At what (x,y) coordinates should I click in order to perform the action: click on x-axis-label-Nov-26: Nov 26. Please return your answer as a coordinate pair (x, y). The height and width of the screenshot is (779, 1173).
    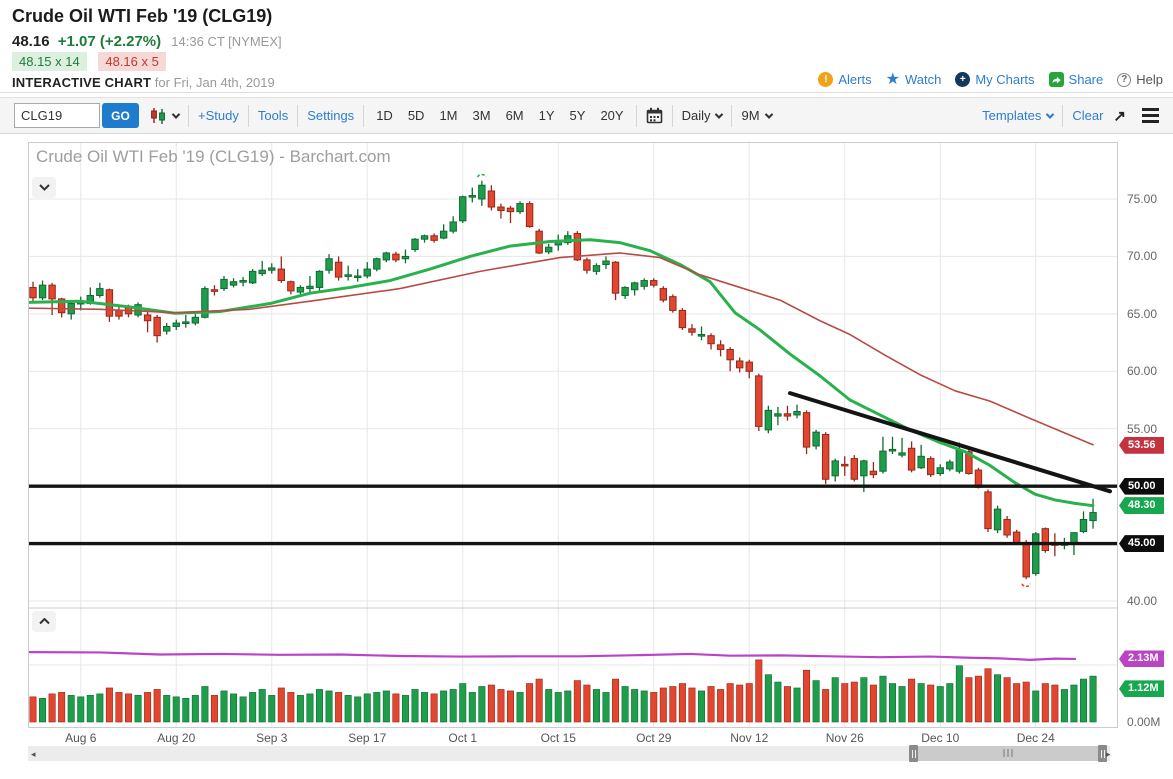
    Looking at the image, I should click on (844, 738).